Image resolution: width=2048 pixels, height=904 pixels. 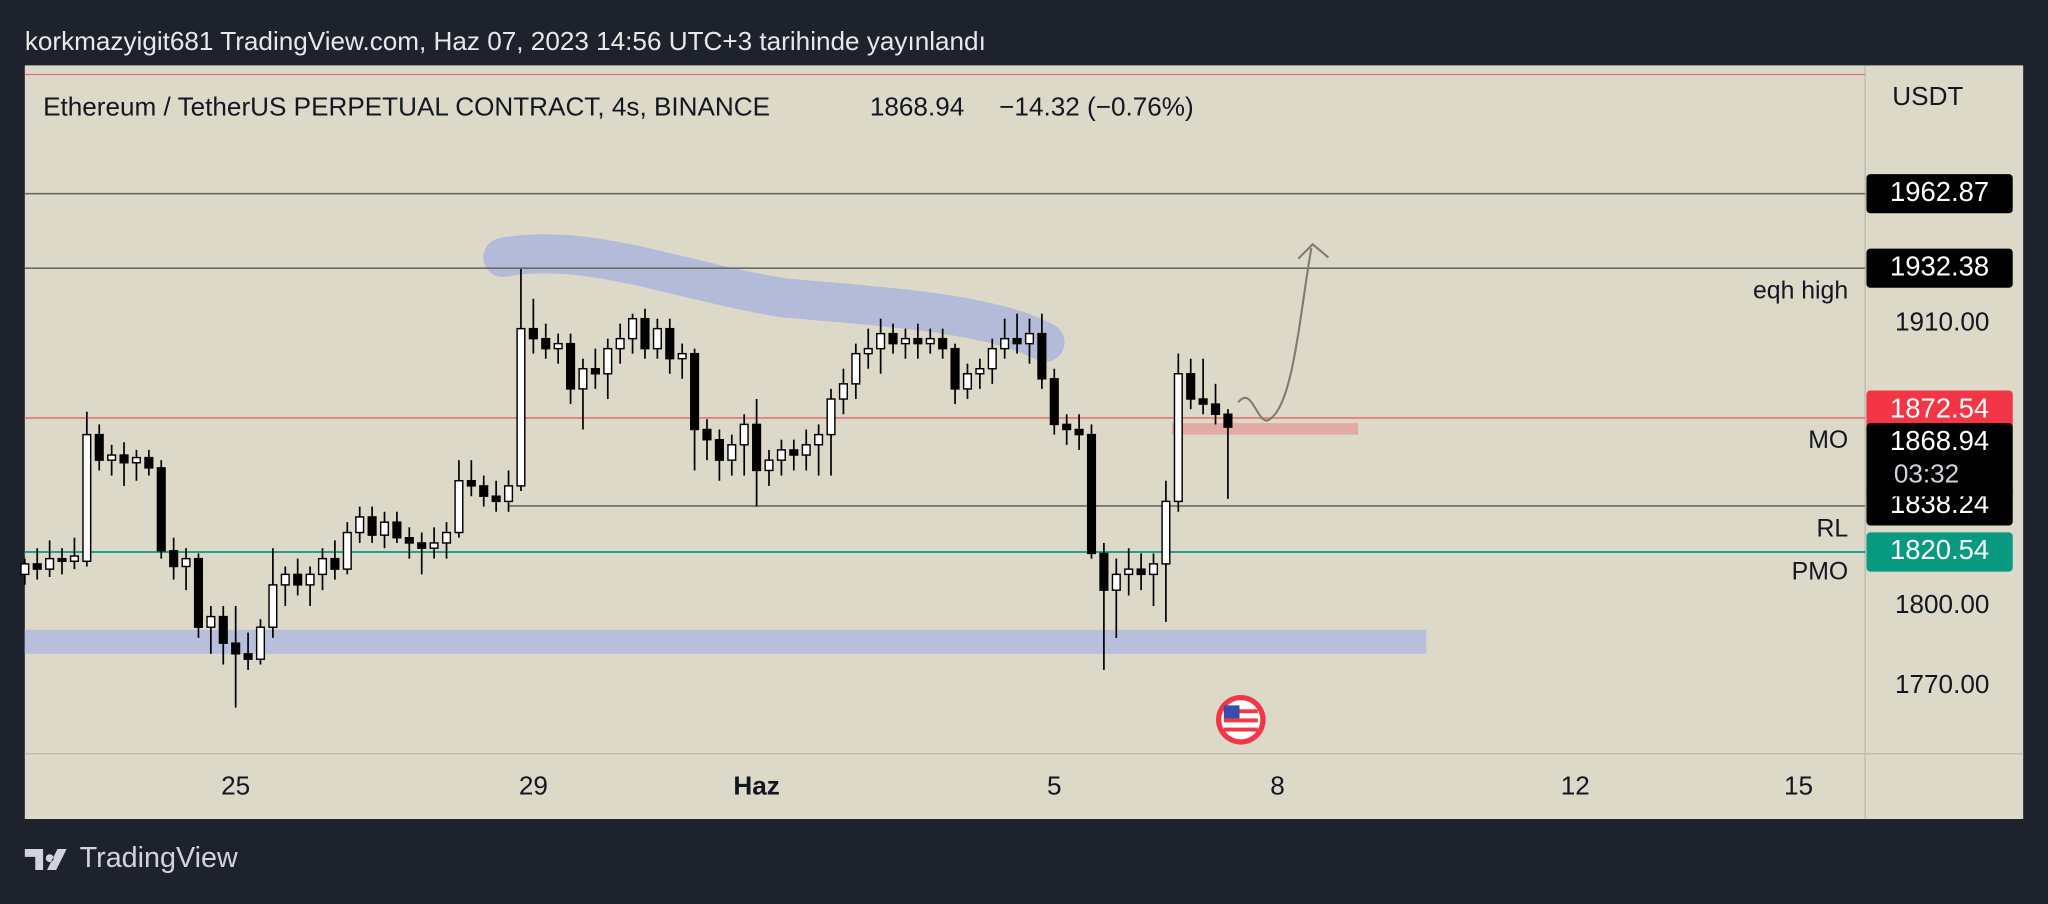 What do you see at coordinates (1832, 528) in the screenshot?
I see `level-annotation: RL` at bounding box center [1832, 528].